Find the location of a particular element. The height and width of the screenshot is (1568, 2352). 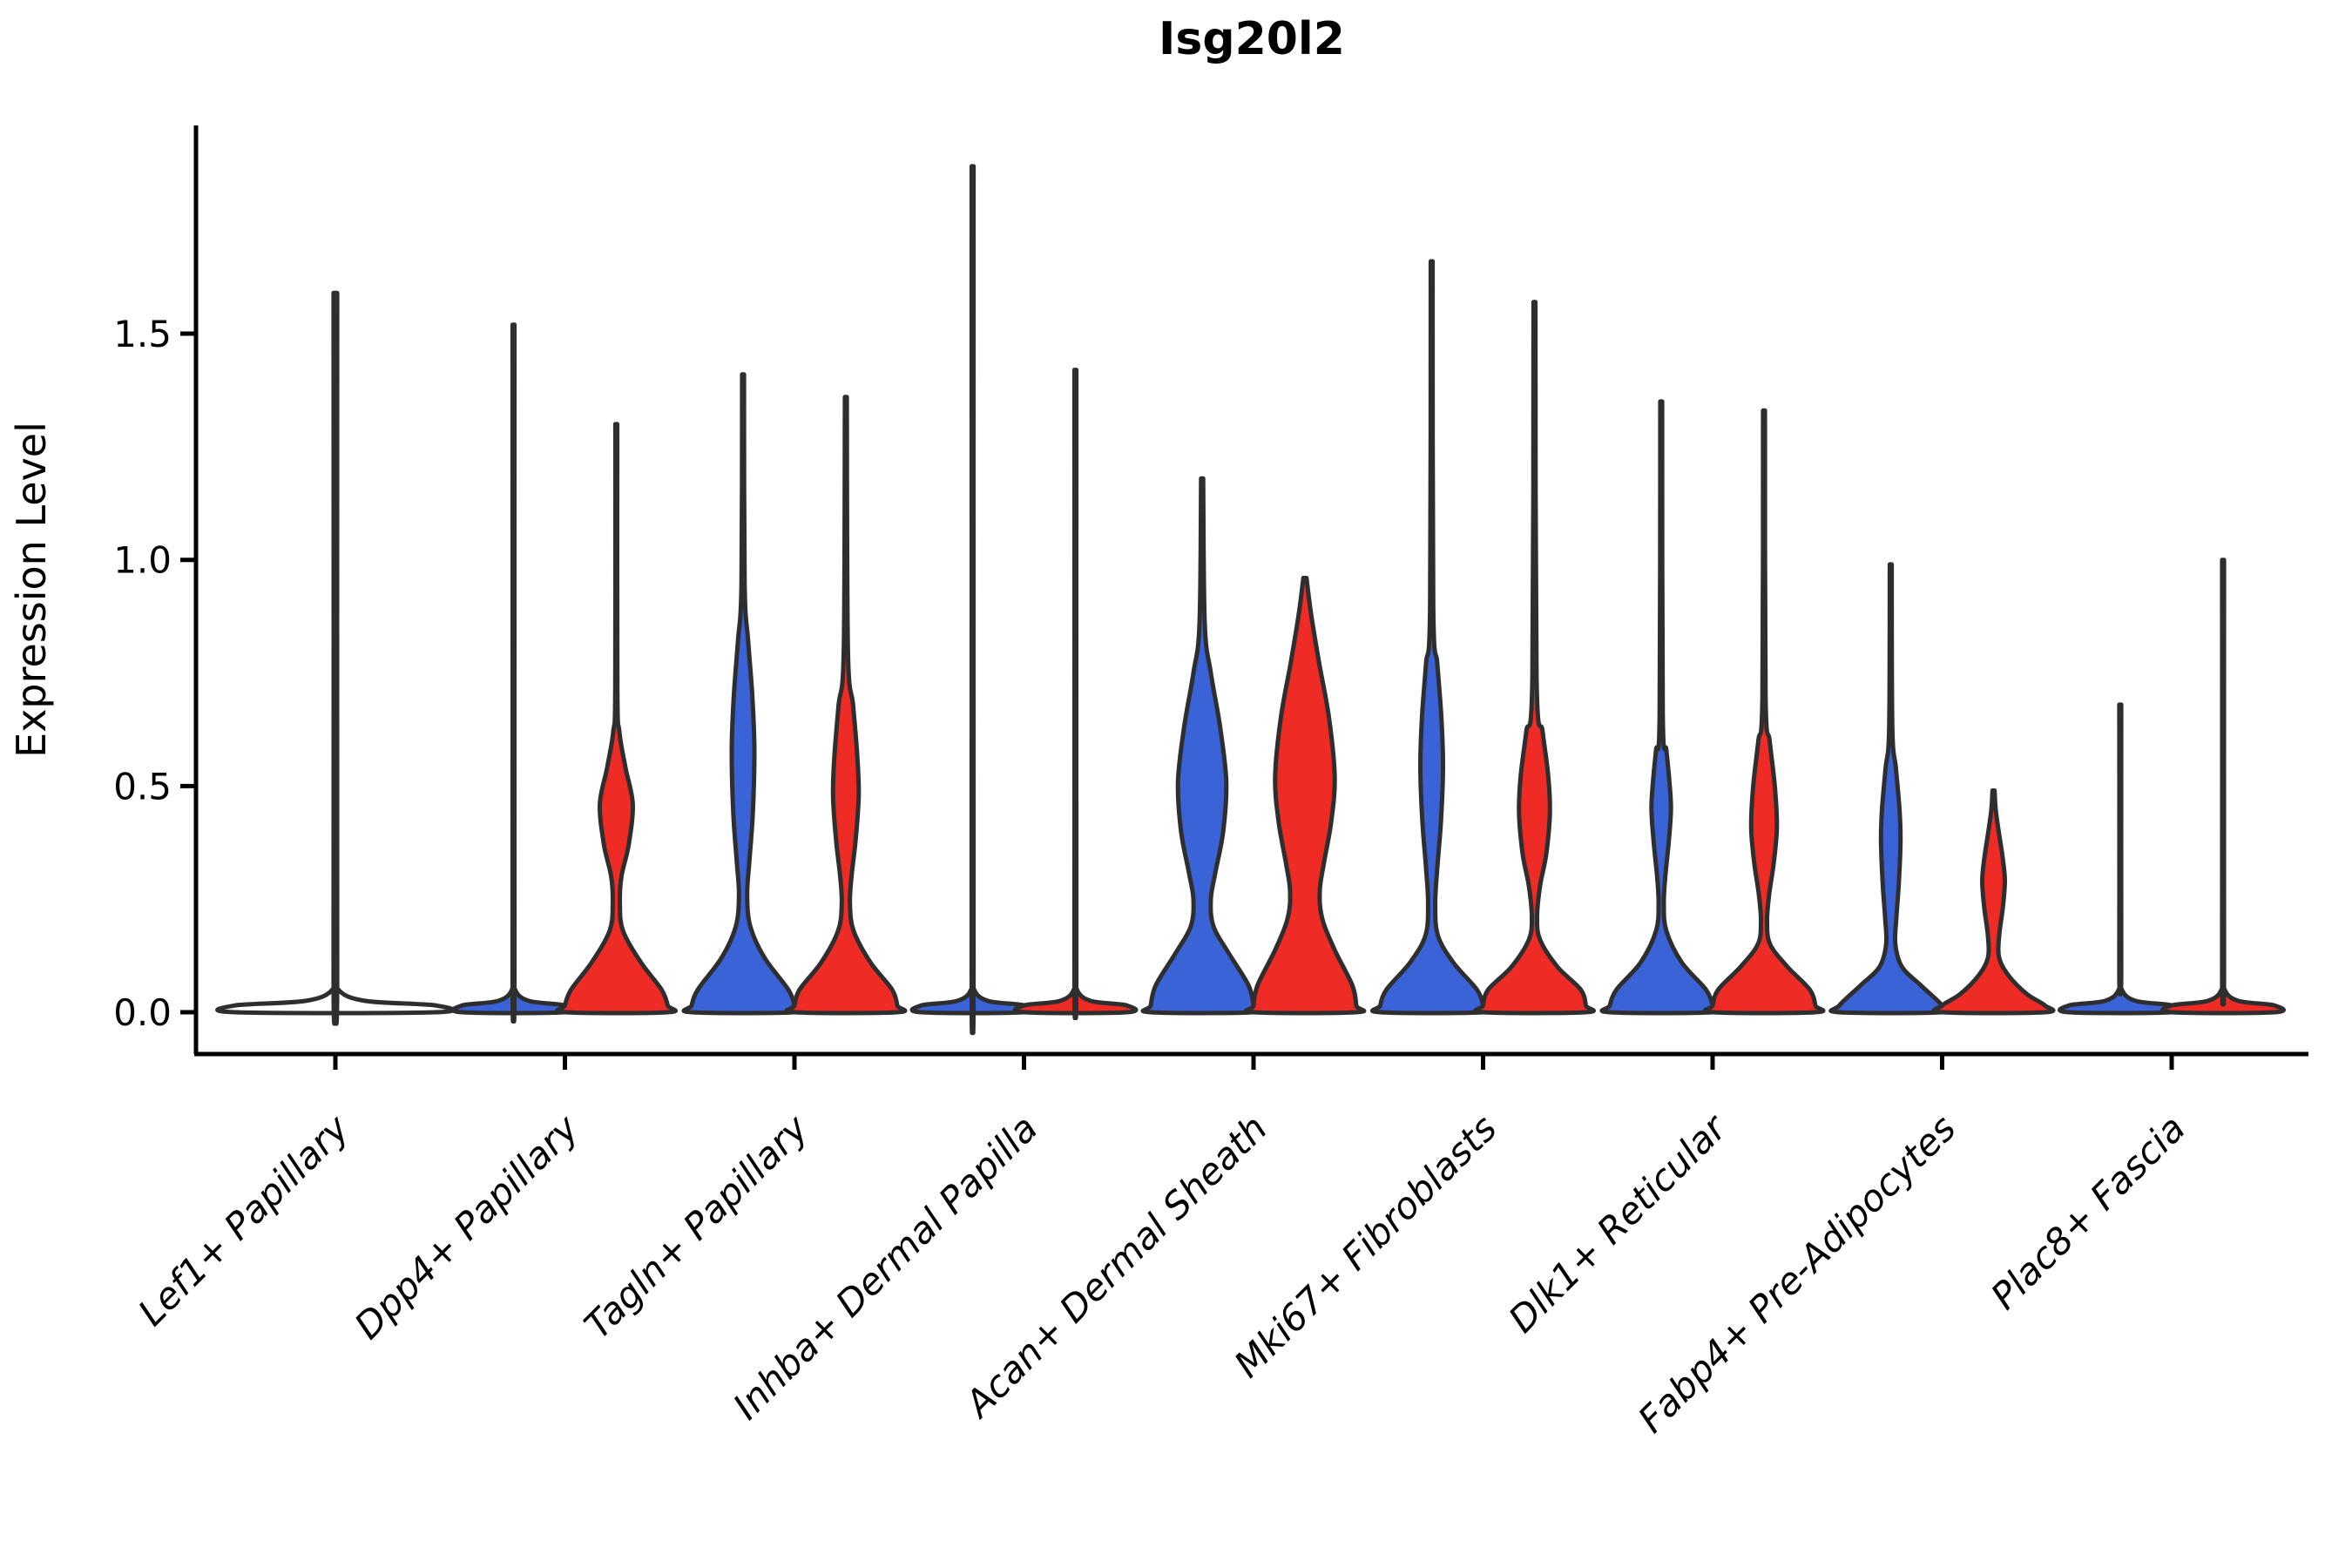

violin-blue-cat7 is located at coordinates (1661, 707).